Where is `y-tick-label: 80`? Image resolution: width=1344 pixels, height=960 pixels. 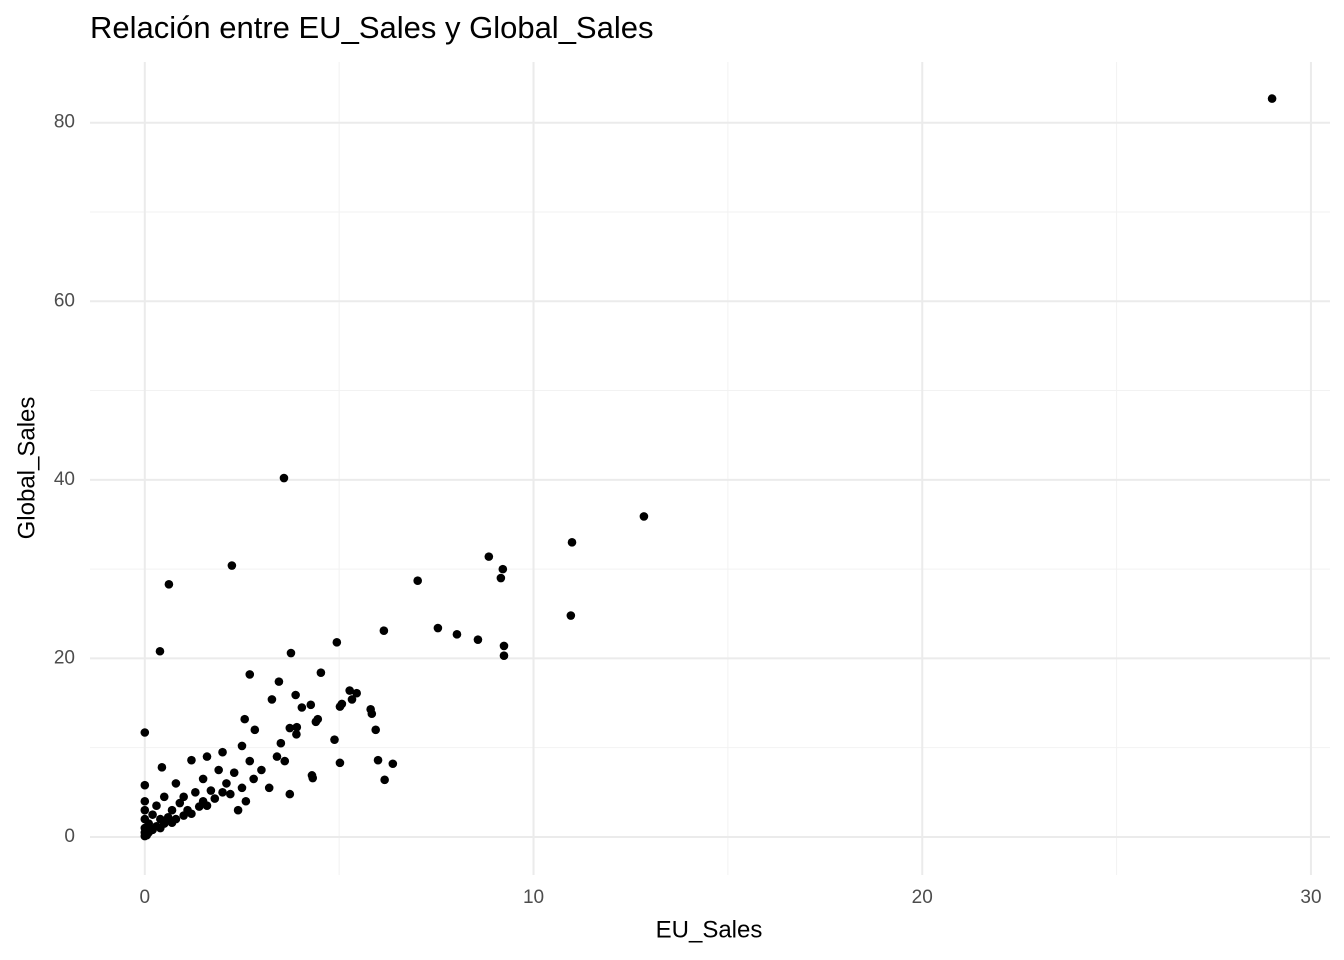 y-tick-label: 80 is located at coordinates (64, 122).